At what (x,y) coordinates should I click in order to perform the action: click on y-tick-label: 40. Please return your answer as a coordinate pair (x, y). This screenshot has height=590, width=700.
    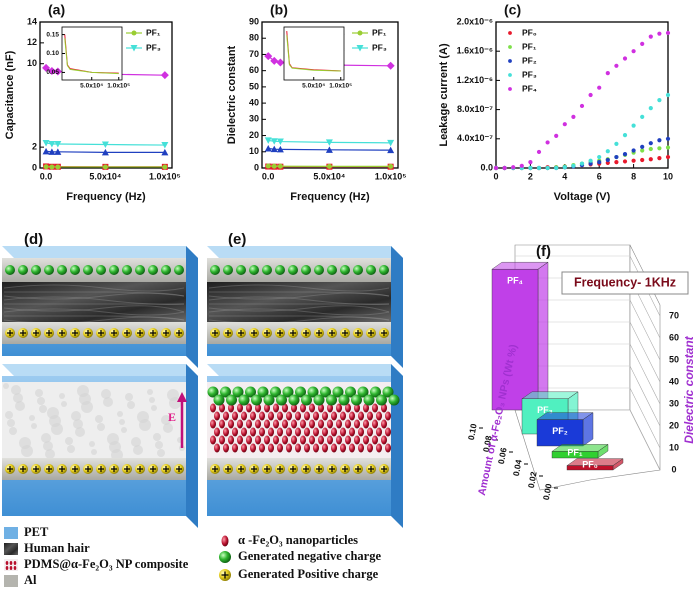
    Looking at the image, I should click on (674, 381).